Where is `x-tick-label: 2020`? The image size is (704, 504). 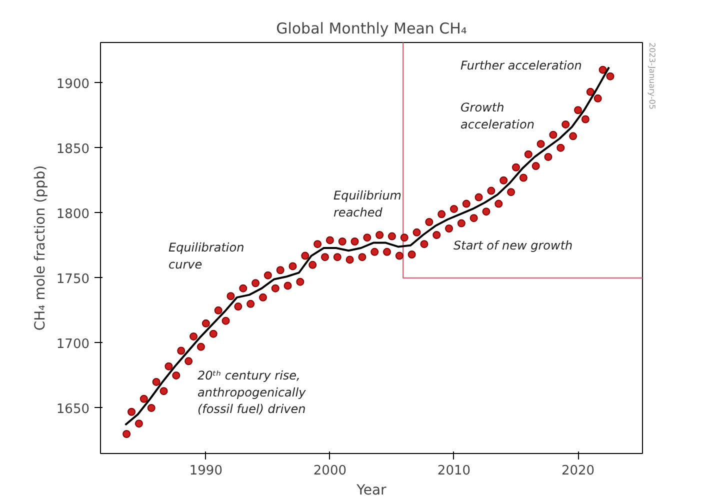 x-tick-label: 2020 is located at coordinates (578, 471).